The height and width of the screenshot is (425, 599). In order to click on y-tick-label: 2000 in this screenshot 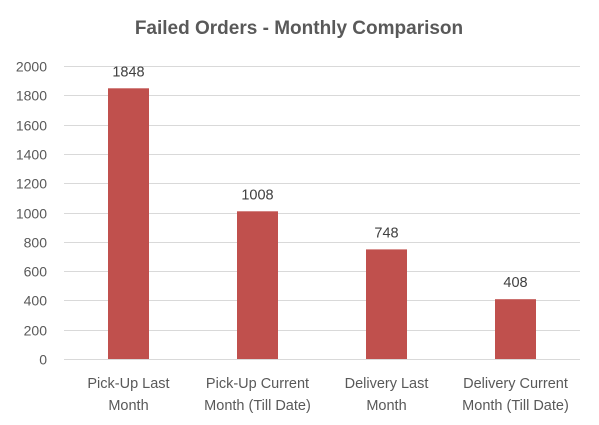, I will do `click(31, 67)`.